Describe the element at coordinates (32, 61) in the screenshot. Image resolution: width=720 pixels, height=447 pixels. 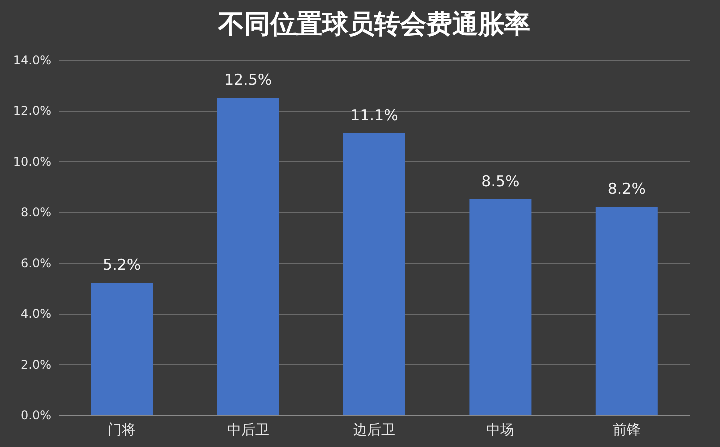
I see `y-tick-label: 14.0%` at that location.